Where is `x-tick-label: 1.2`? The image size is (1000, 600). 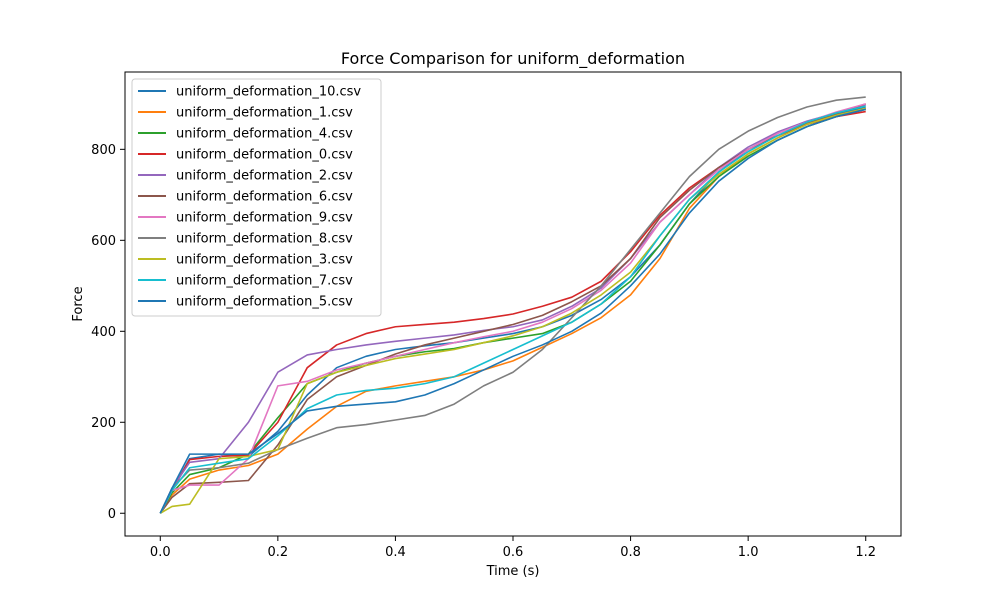
x-tick-label: 1.2 is located at coordinates (865, 552).